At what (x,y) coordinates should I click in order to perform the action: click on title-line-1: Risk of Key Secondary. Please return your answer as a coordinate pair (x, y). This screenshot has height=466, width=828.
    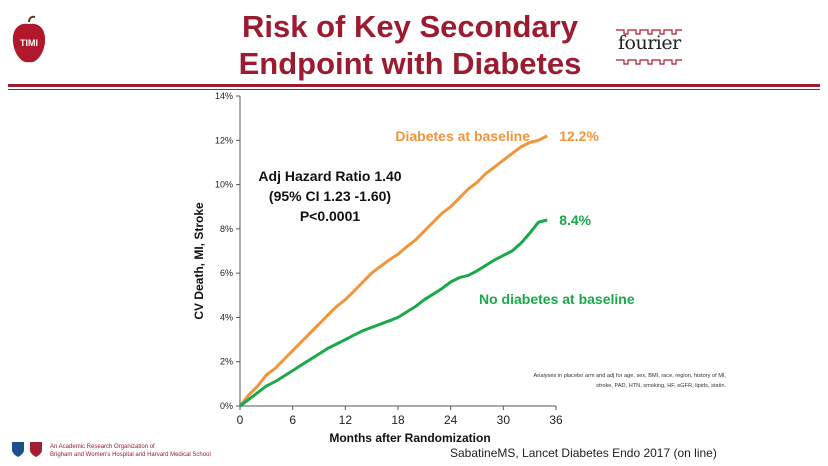
    Looking at the image, I should click on (410, 26).